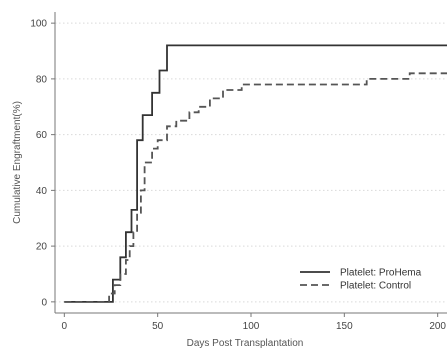 The width and height of the screenshot is (447, 353). Describe the element at coordinates (437, 326) in the screenshot. I see `x-tick-label: 200` at that location.